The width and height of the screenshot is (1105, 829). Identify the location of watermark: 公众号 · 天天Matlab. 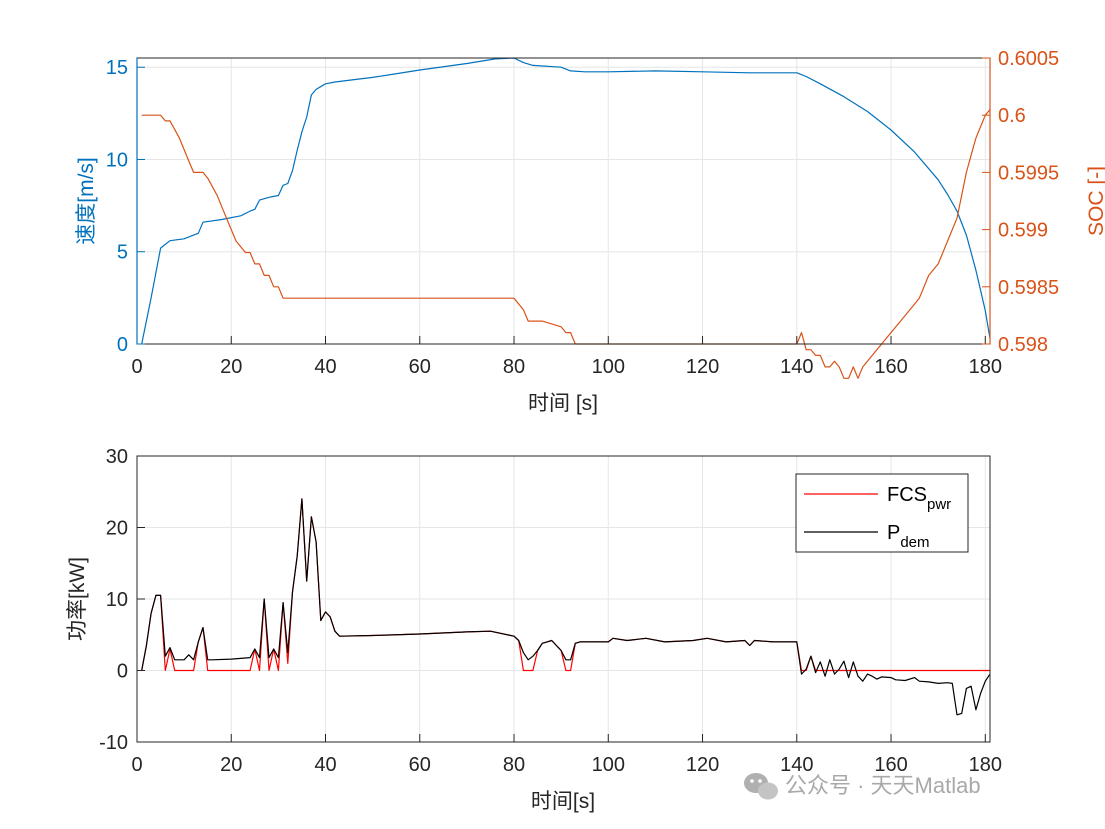
(862, 786).